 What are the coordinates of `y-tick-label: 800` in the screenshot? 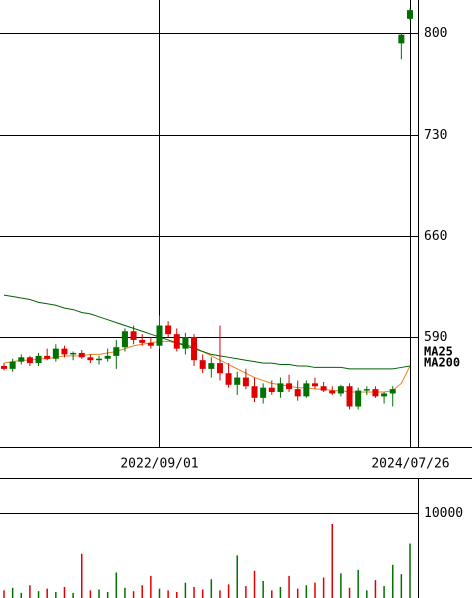 It's located at (435, 33).